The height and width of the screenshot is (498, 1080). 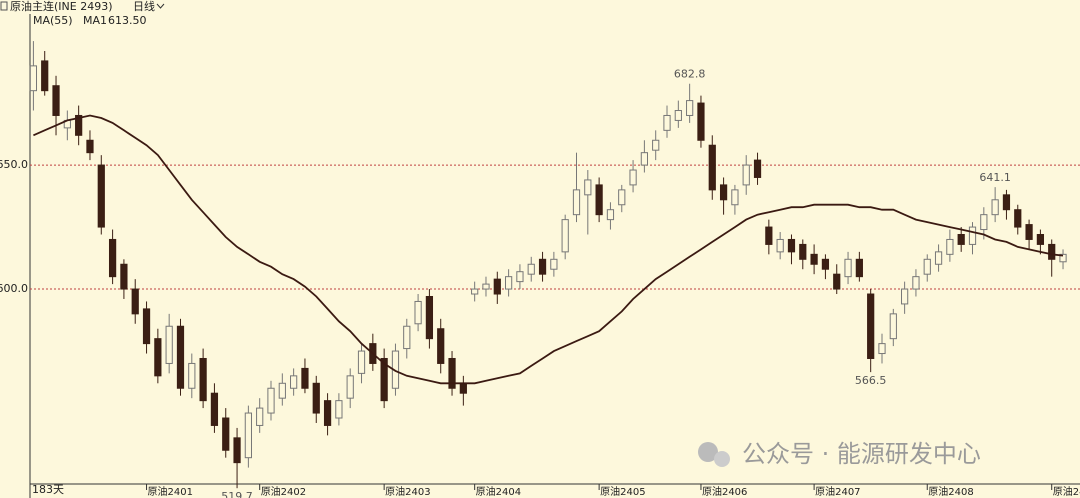 I want to click on annotation: 682.8, so click(x=690, y=74).